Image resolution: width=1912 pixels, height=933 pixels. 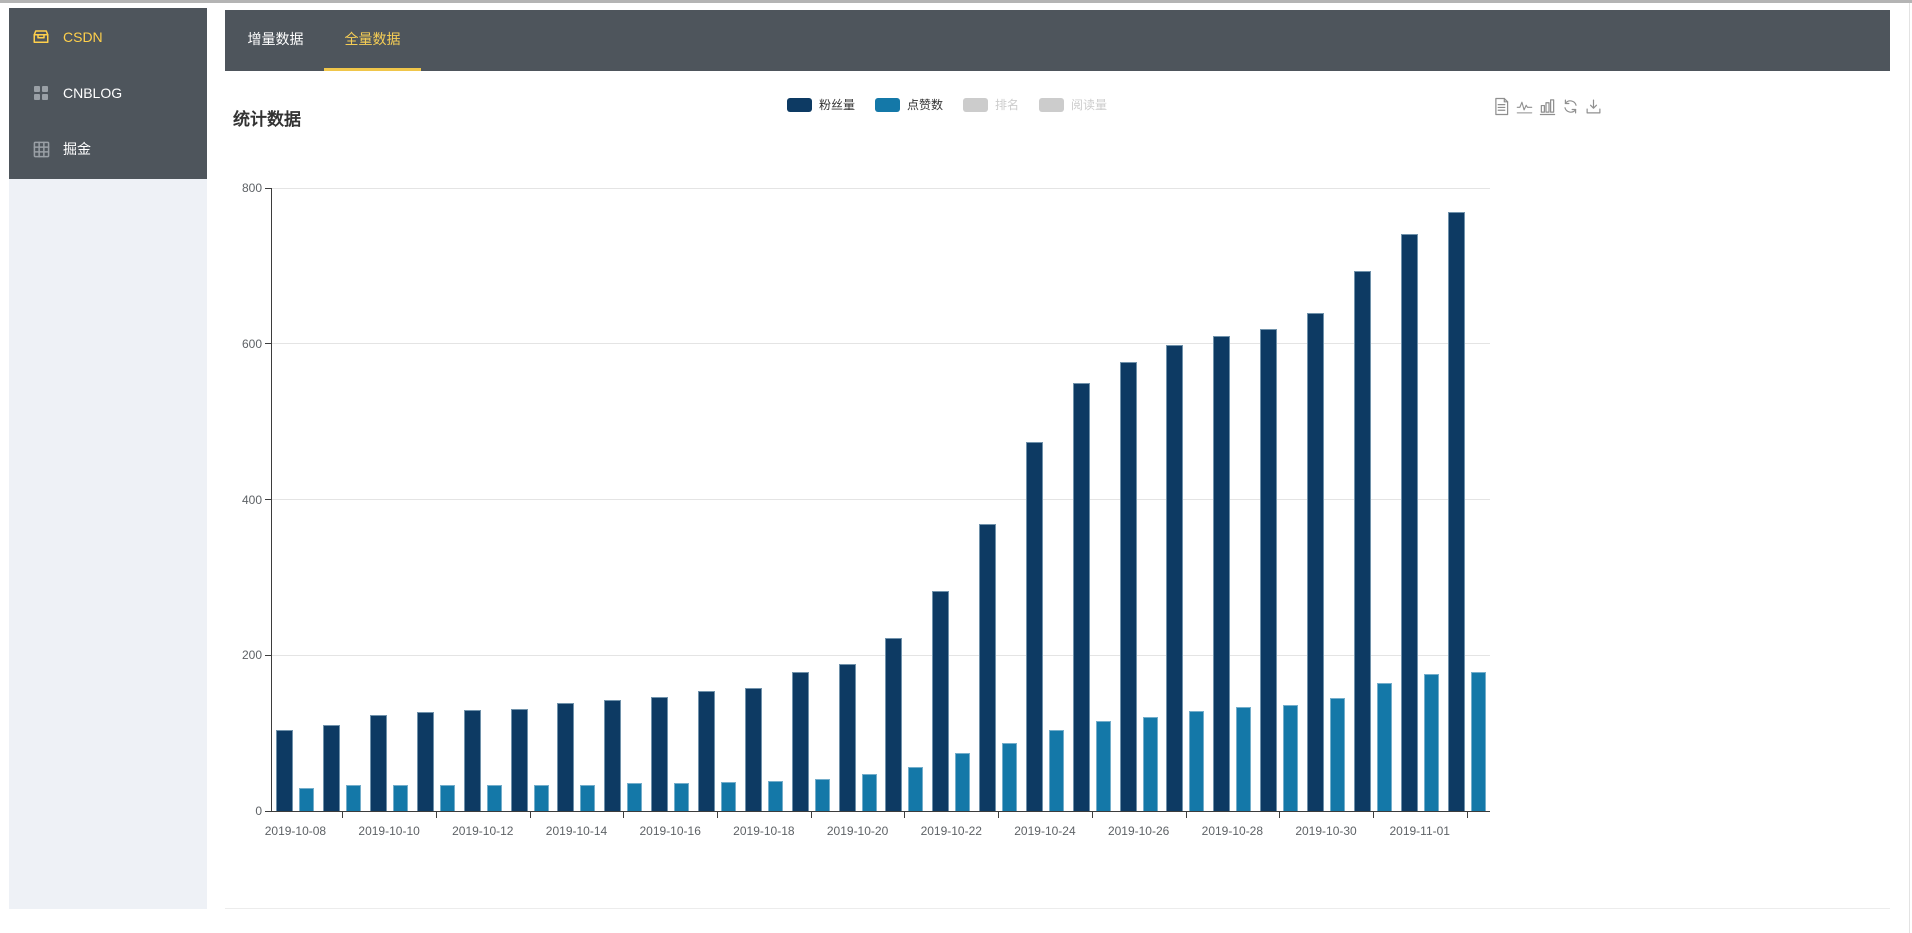 I want to click on tab-incremental-data: 增量数据, so click(x=275, y=39).